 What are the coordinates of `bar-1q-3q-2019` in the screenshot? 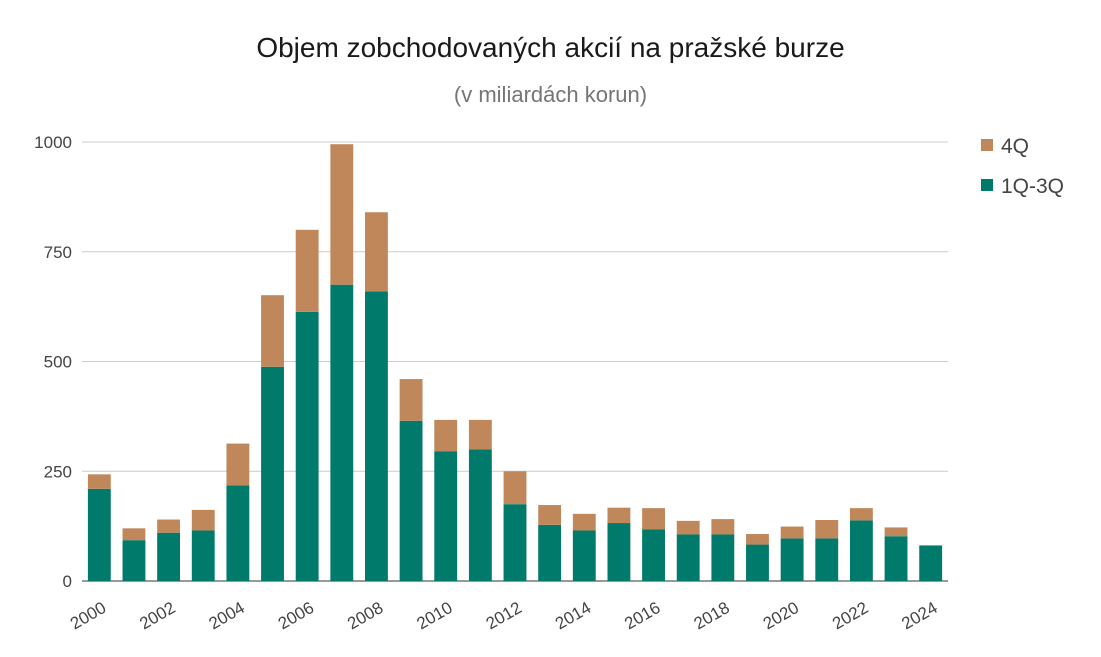 It's located at (757, 562).